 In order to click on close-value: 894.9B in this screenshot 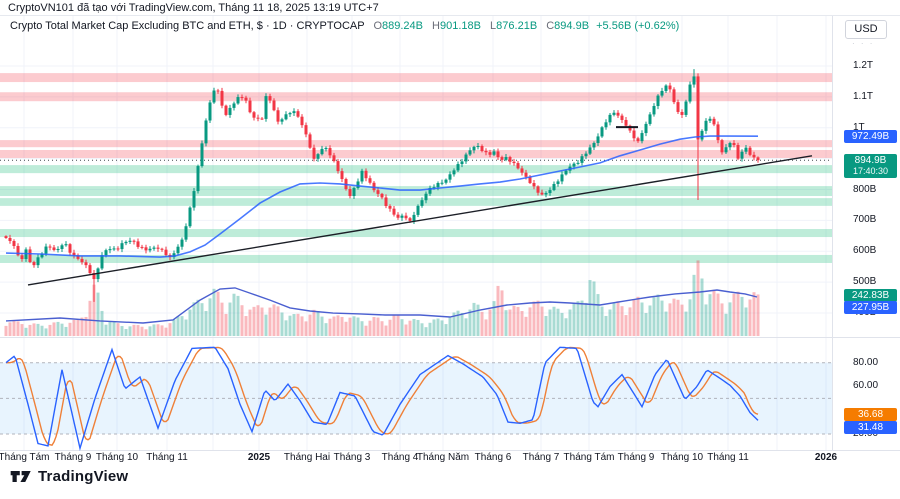, I will do `click(572, 26)`.